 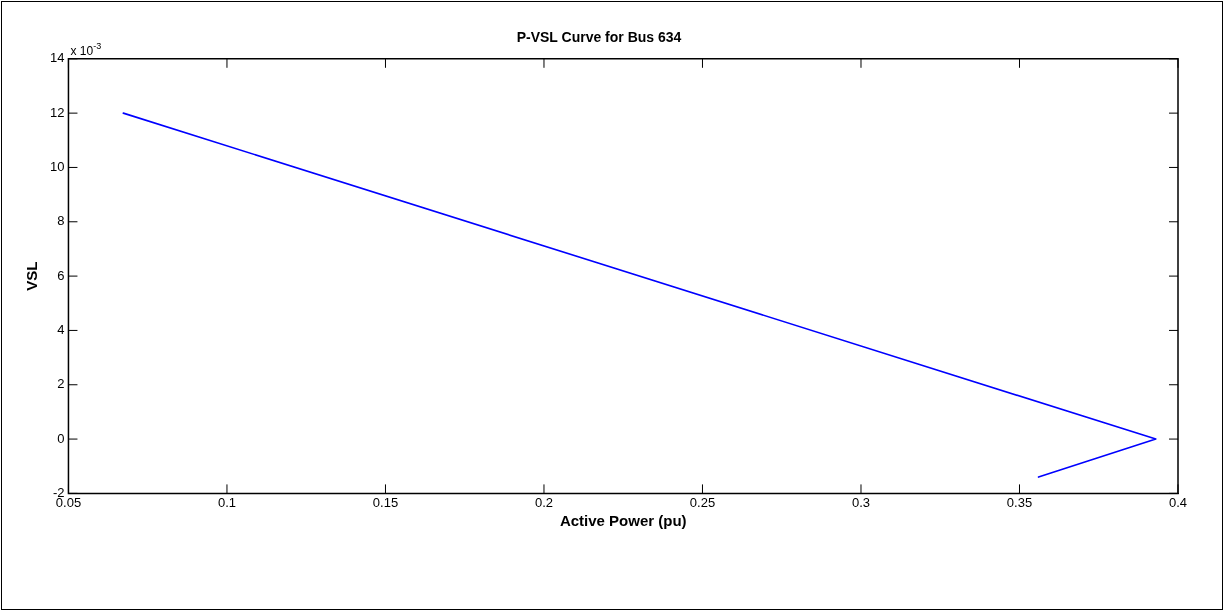 I want to click on y-tick-label: 0, so click(x=61, y=438).